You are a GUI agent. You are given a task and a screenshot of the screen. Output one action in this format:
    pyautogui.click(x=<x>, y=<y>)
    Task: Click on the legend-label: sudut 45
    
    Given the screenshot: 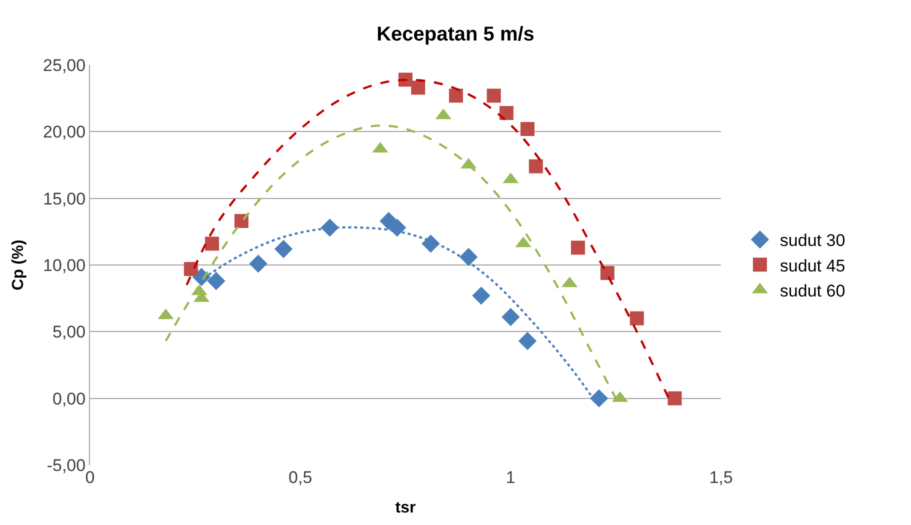 What is the action you would take?
    pyautogui.click(x=813, y=266)
    